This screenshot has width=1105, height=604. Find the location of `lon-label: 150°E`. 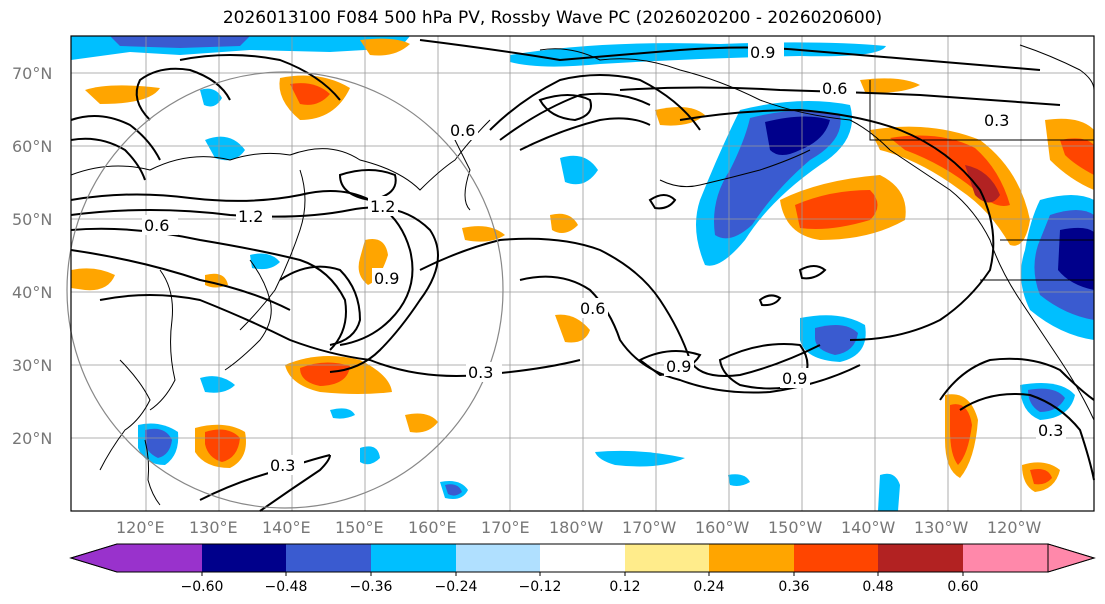

lon-label: 150°E is located at coordinates (359, 527).